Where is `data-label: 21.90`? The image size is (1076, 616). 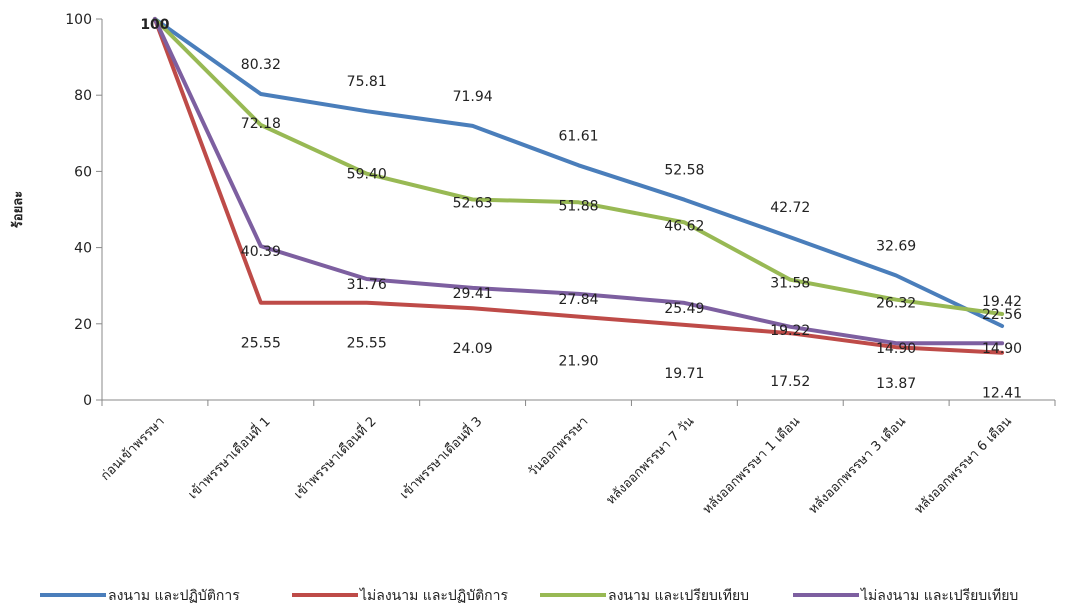
data-label: 21.90 is located at coordinates (578, 362).